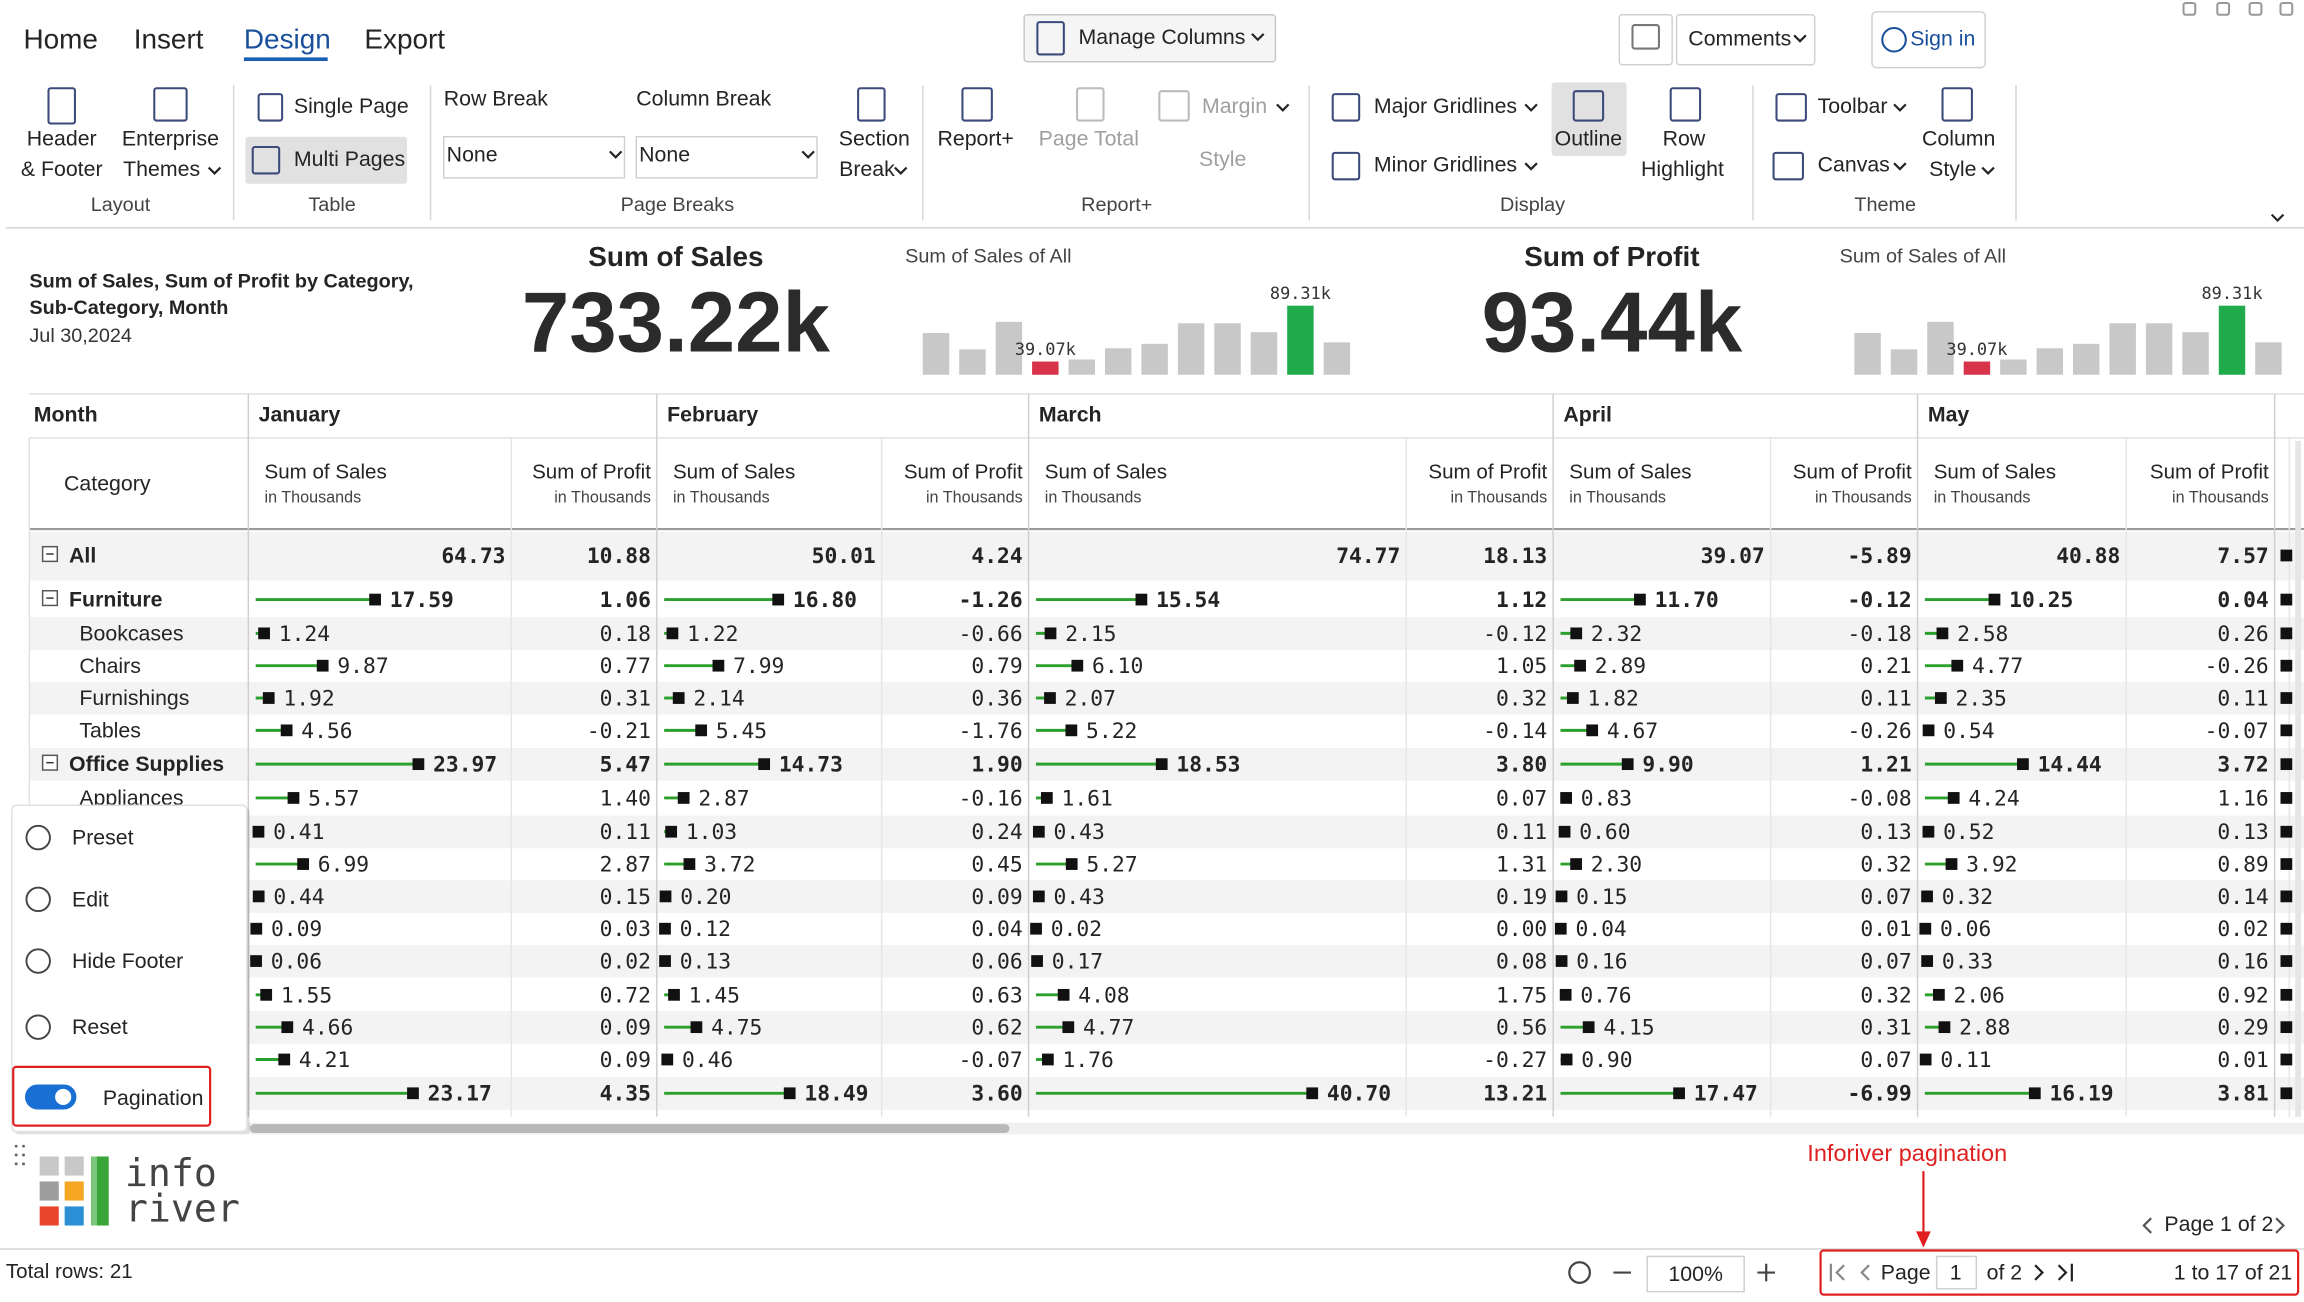 This screenshot has height=1302, width=2304. Describe the element at coordinates (1885, 765) in the screenshot. I see `cell-value: 1.21` at that location.